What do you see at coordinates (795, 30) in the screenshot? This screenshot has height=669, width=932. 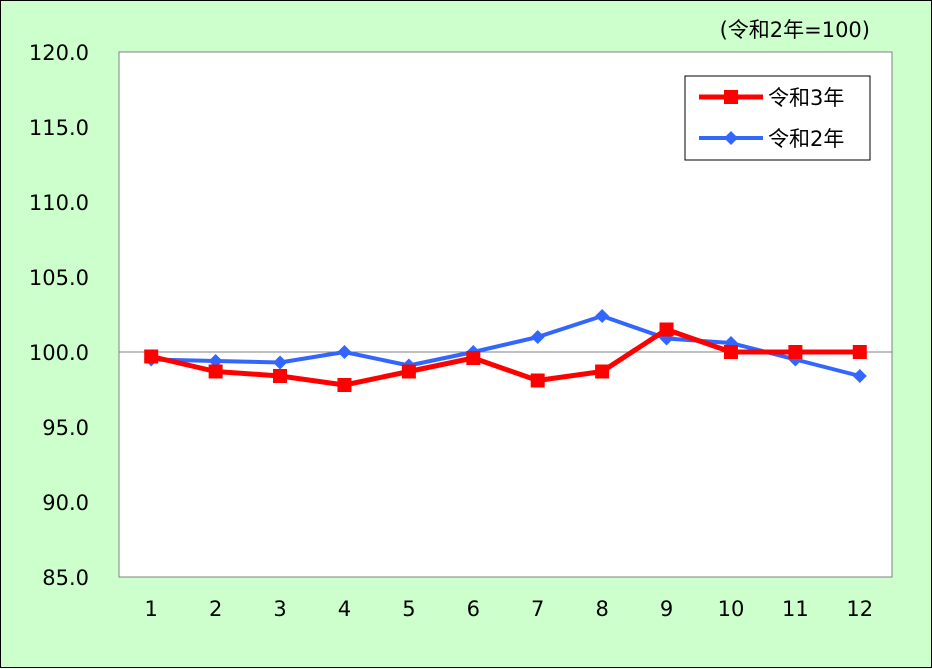 I see `unit-note: (令和2年=100)` at bounding box center [795, 30].